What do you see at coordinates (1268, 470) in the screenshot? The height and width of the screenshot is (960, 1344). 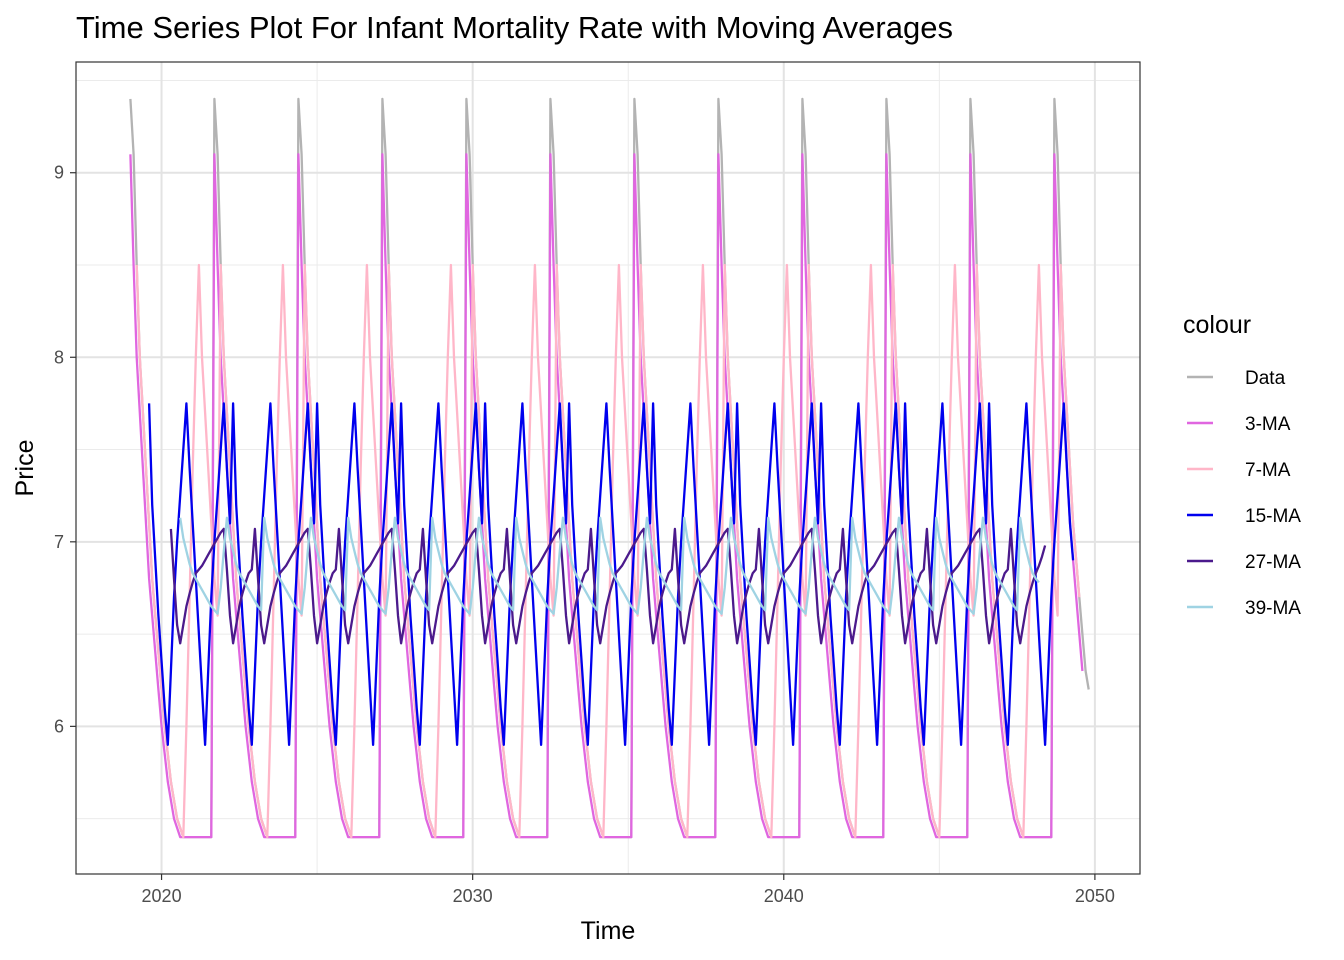 I see `legend-label: 7-MA` at bounding box center [1268, 470].